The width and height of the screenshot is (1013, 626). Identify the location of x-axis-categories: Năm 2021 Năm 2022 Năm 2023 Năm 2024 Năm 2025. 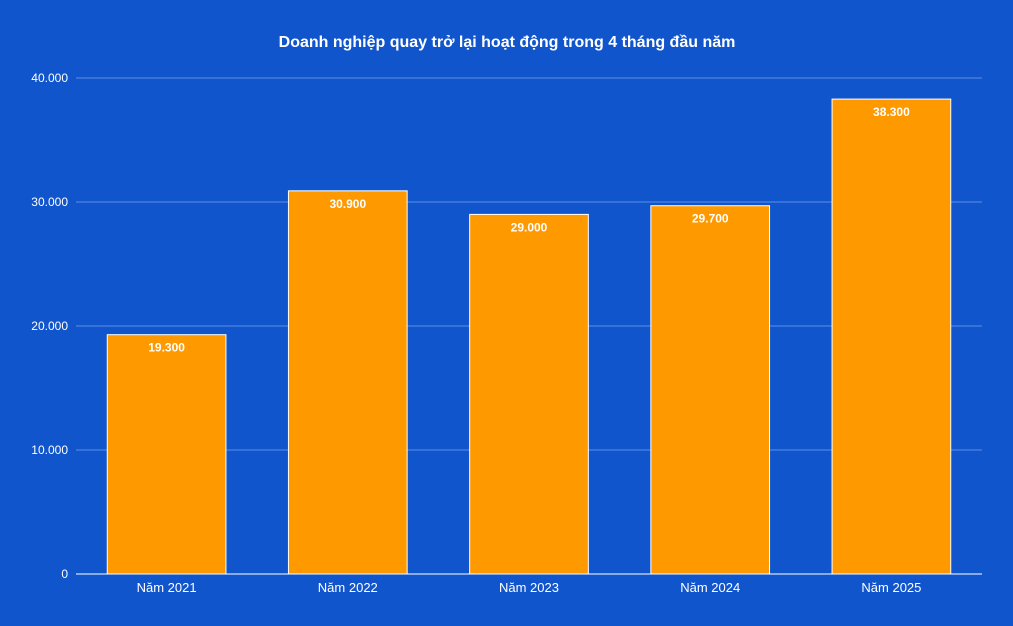
(529, 587).